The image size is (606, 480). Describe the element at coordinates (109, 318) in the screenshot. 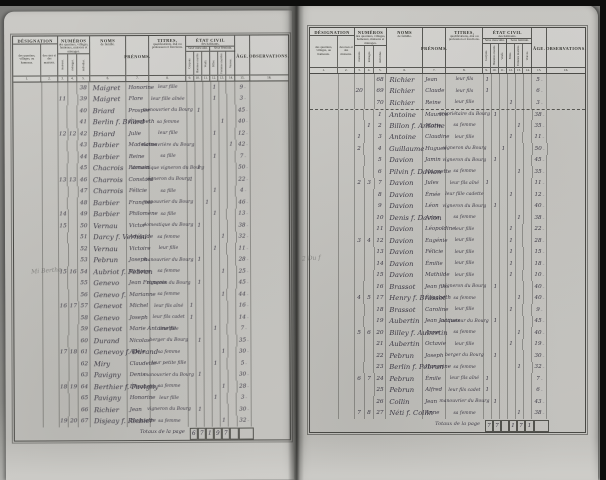

I see `cell-nom: Genevo` at that location.